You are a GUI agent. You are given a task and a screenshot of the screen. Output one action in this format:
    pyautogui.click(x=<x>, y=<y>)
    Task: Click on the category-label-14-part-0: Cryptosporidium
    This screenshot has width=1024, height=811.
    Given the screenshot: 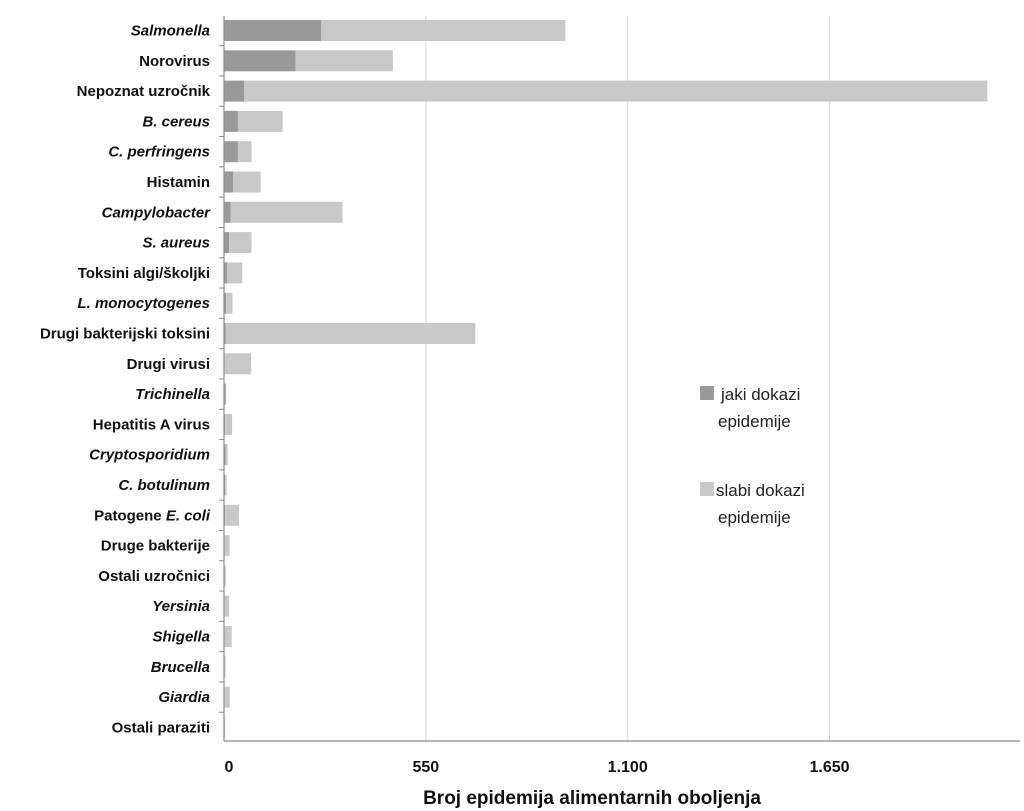 What is the action you would take?
    pyautogui.click(x=149, y=455)
    